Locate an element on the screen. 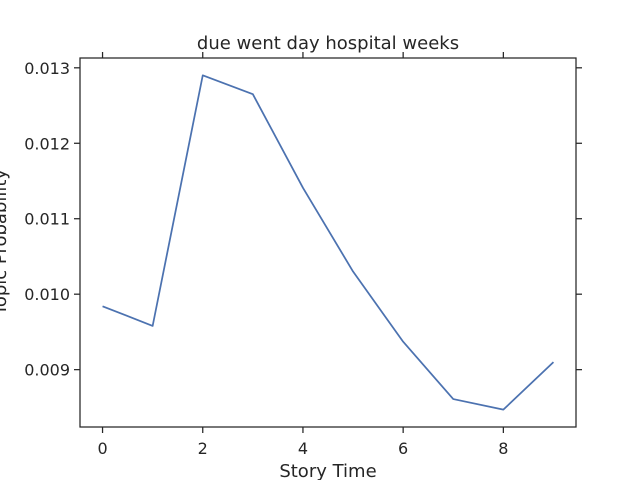 The height and width of the screenshot is (480, 640). y-tick-label: 0.011 is located at coordinates (47, 219).